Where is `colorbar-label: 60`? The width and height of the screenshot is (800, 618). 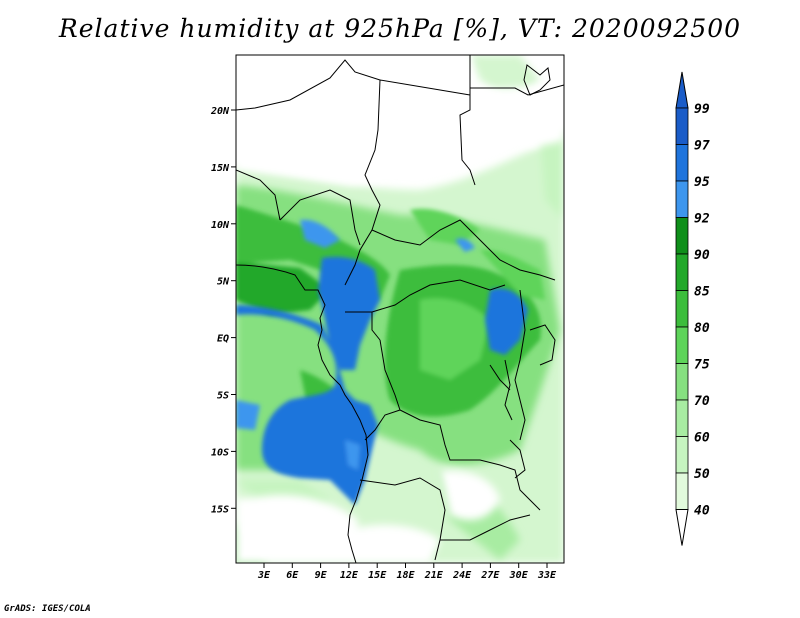 colorbar-label: 60 is located at coordinates (702, 438).